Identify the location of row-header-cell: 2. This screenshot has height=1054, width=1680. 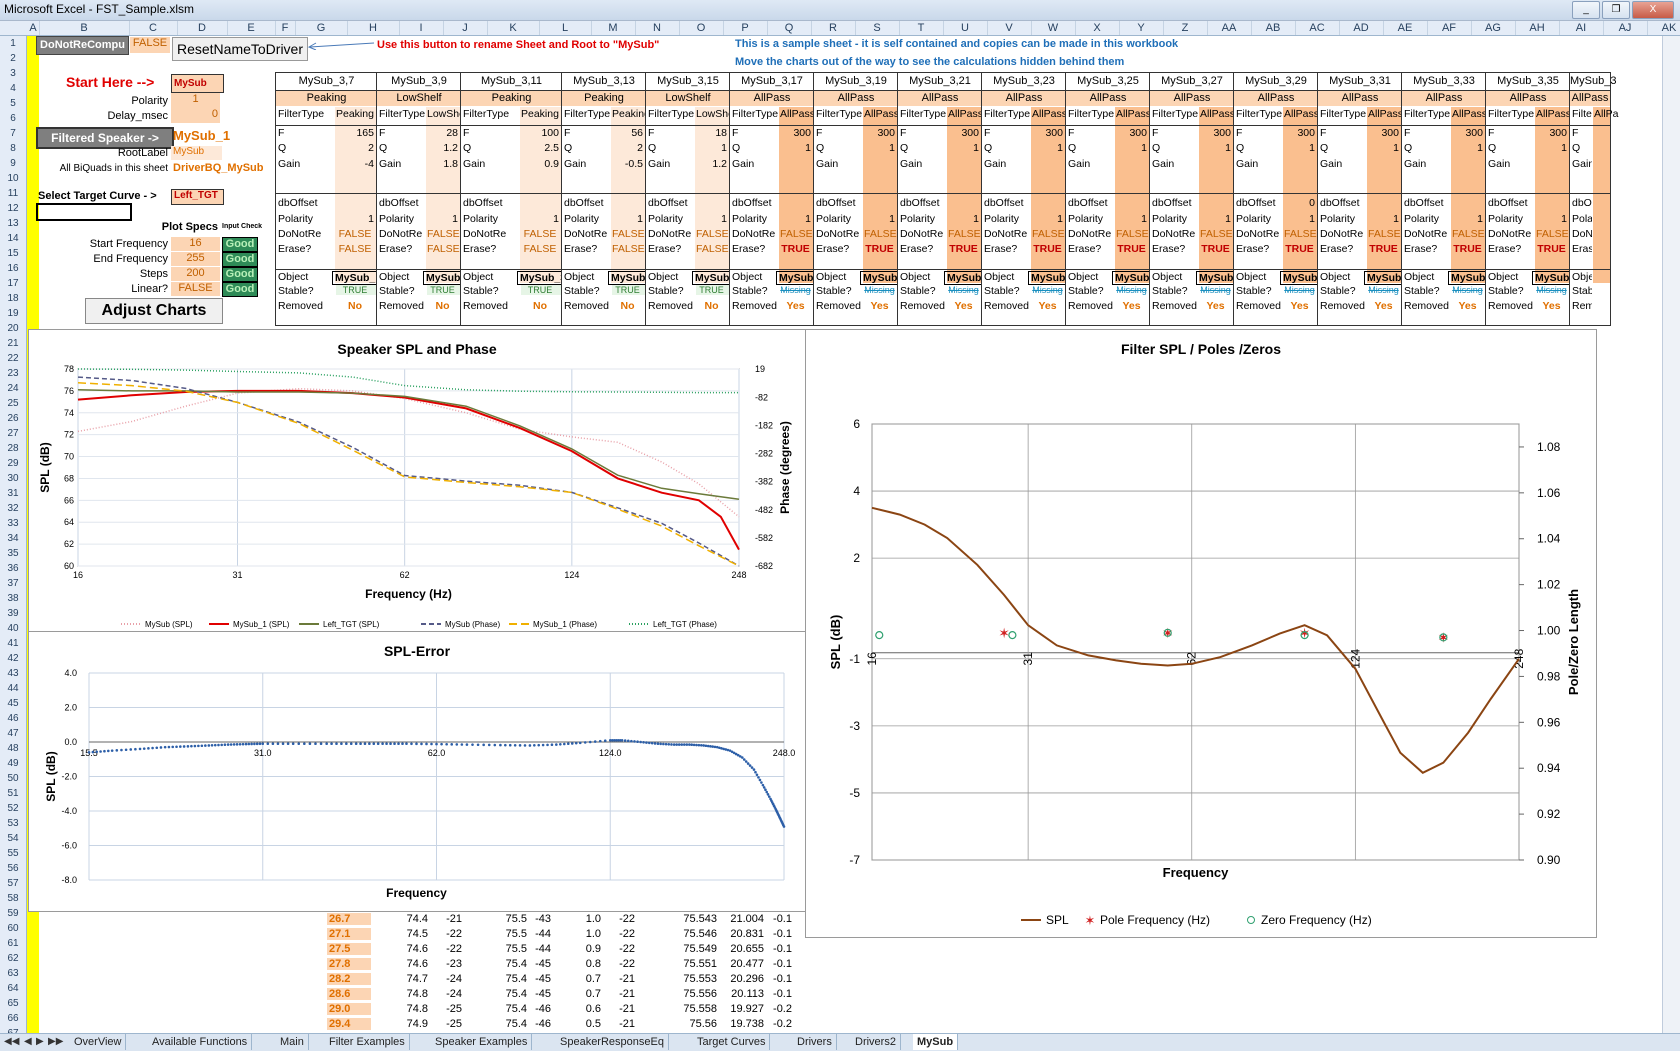
(13, 58).